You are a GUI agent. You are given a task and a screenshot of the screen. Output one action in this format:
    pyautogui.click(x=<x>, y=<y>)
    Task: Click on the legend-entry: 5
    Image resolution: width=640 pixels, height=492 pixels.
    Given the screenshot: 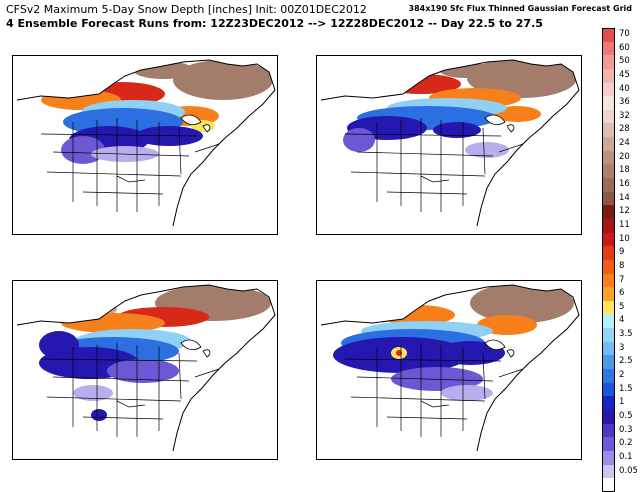 What is the action you would take?
    pyautogui.click(x=619, y=307)
    